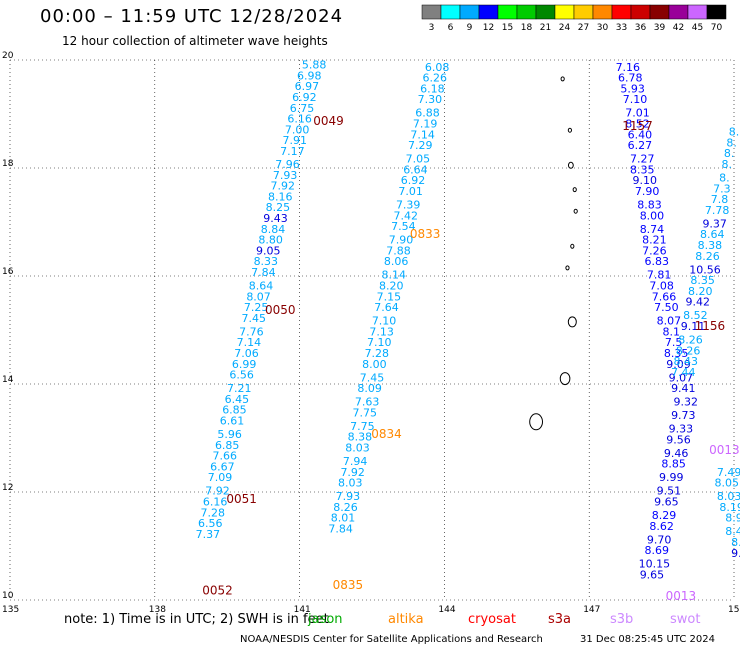  I want to click on wave-height-label: 5.96, so click(229, 434).